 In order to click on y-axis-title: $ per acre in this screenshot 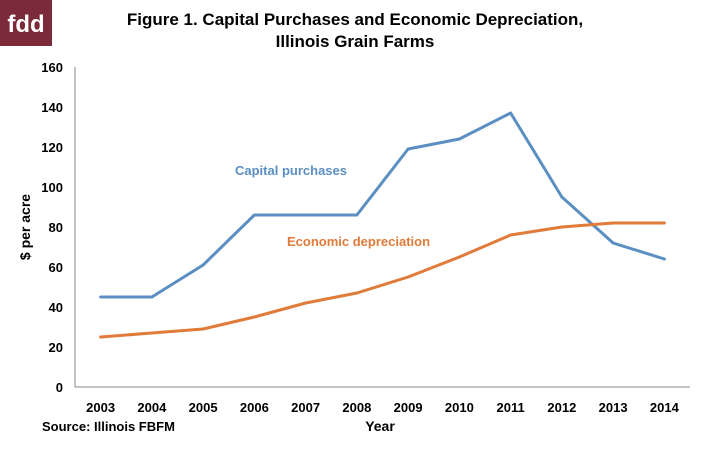, I will do `click(25, 227)`.